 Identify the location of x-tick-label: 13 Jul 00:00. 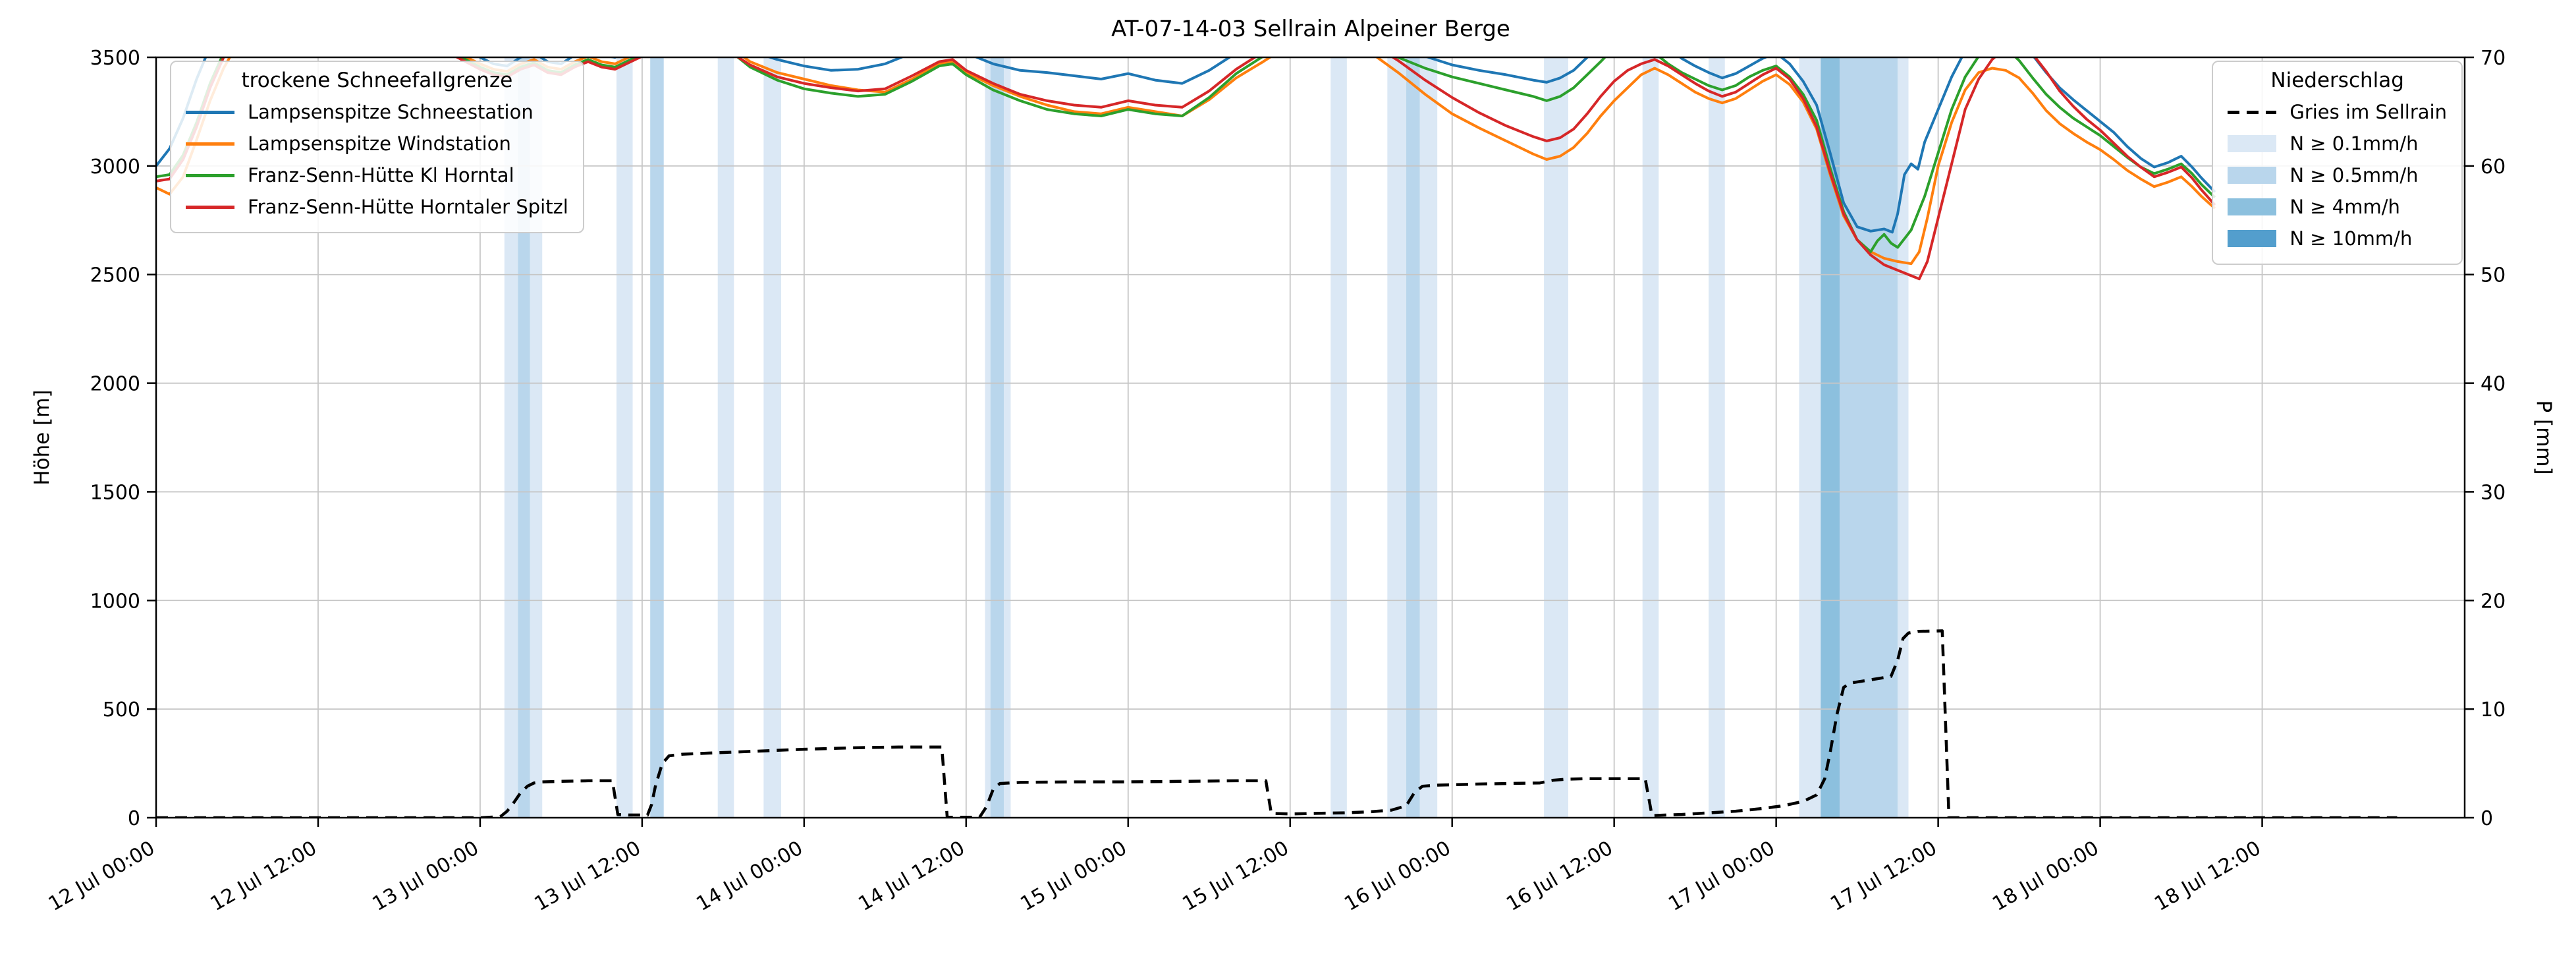
(426, 877).